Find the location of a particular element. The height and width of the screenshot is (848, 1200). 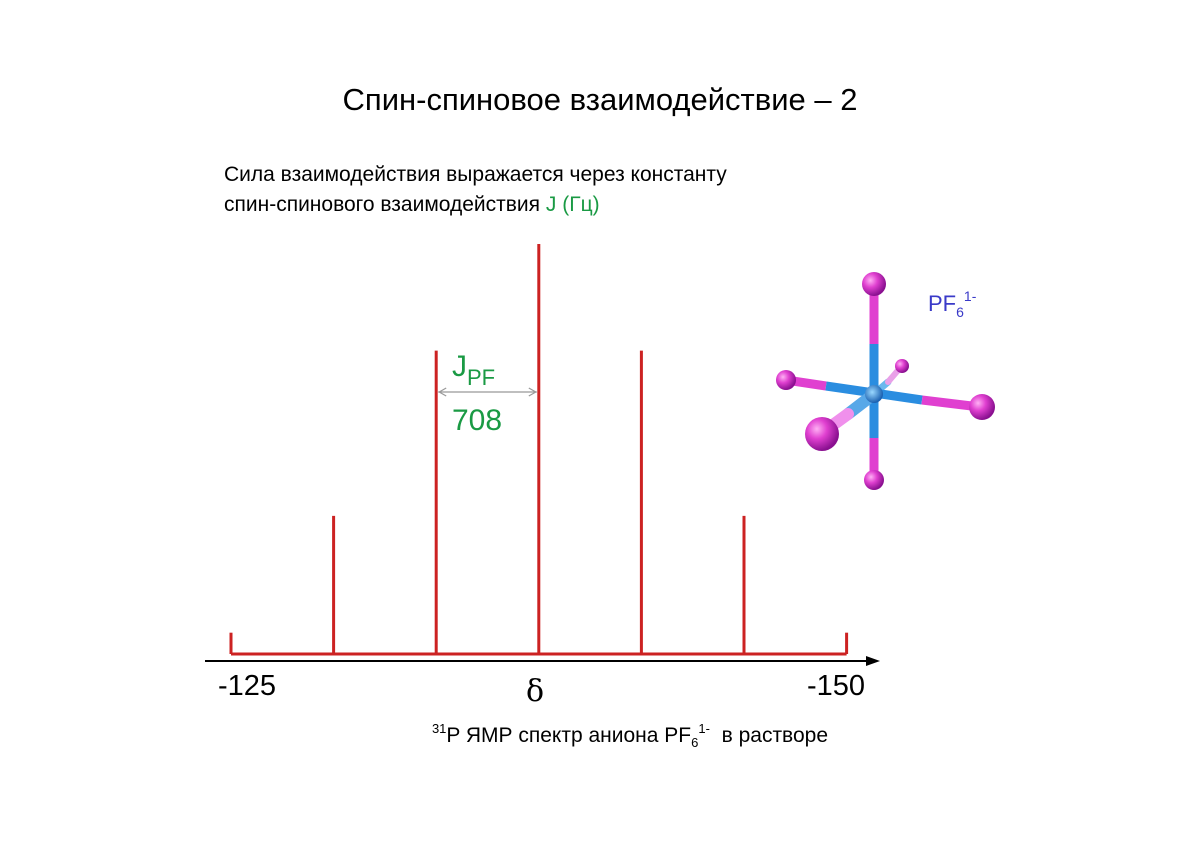

fluorine-atom-back is located at coordinates (902, 366).